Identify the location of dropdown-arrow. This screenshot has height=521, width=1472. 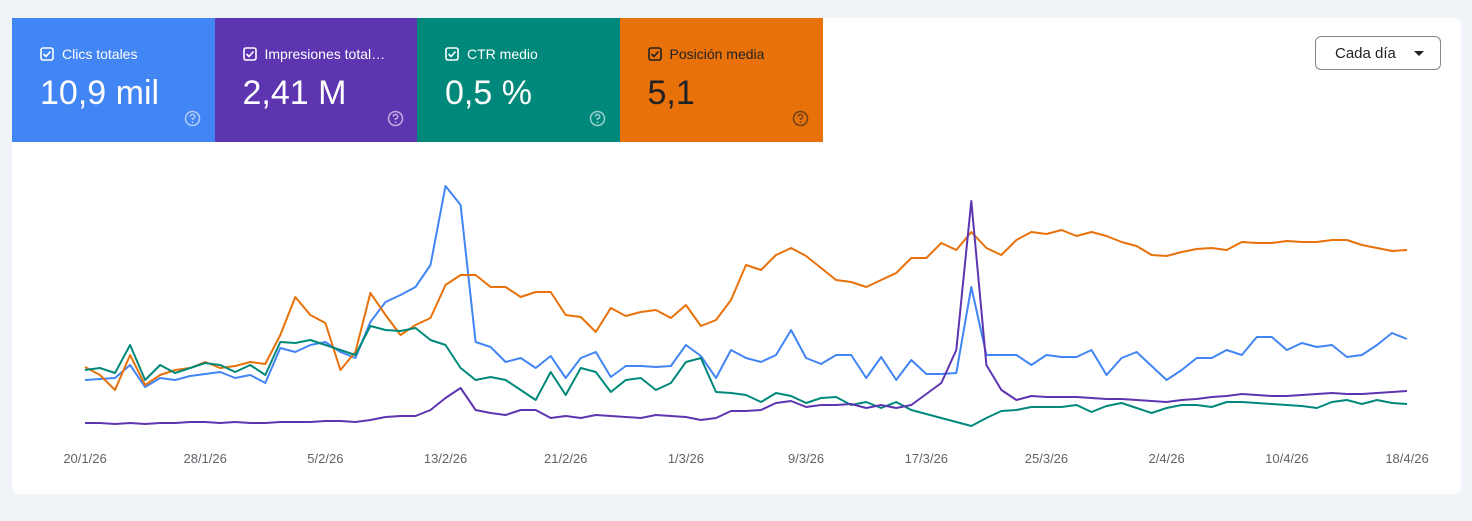
(1419, 53).